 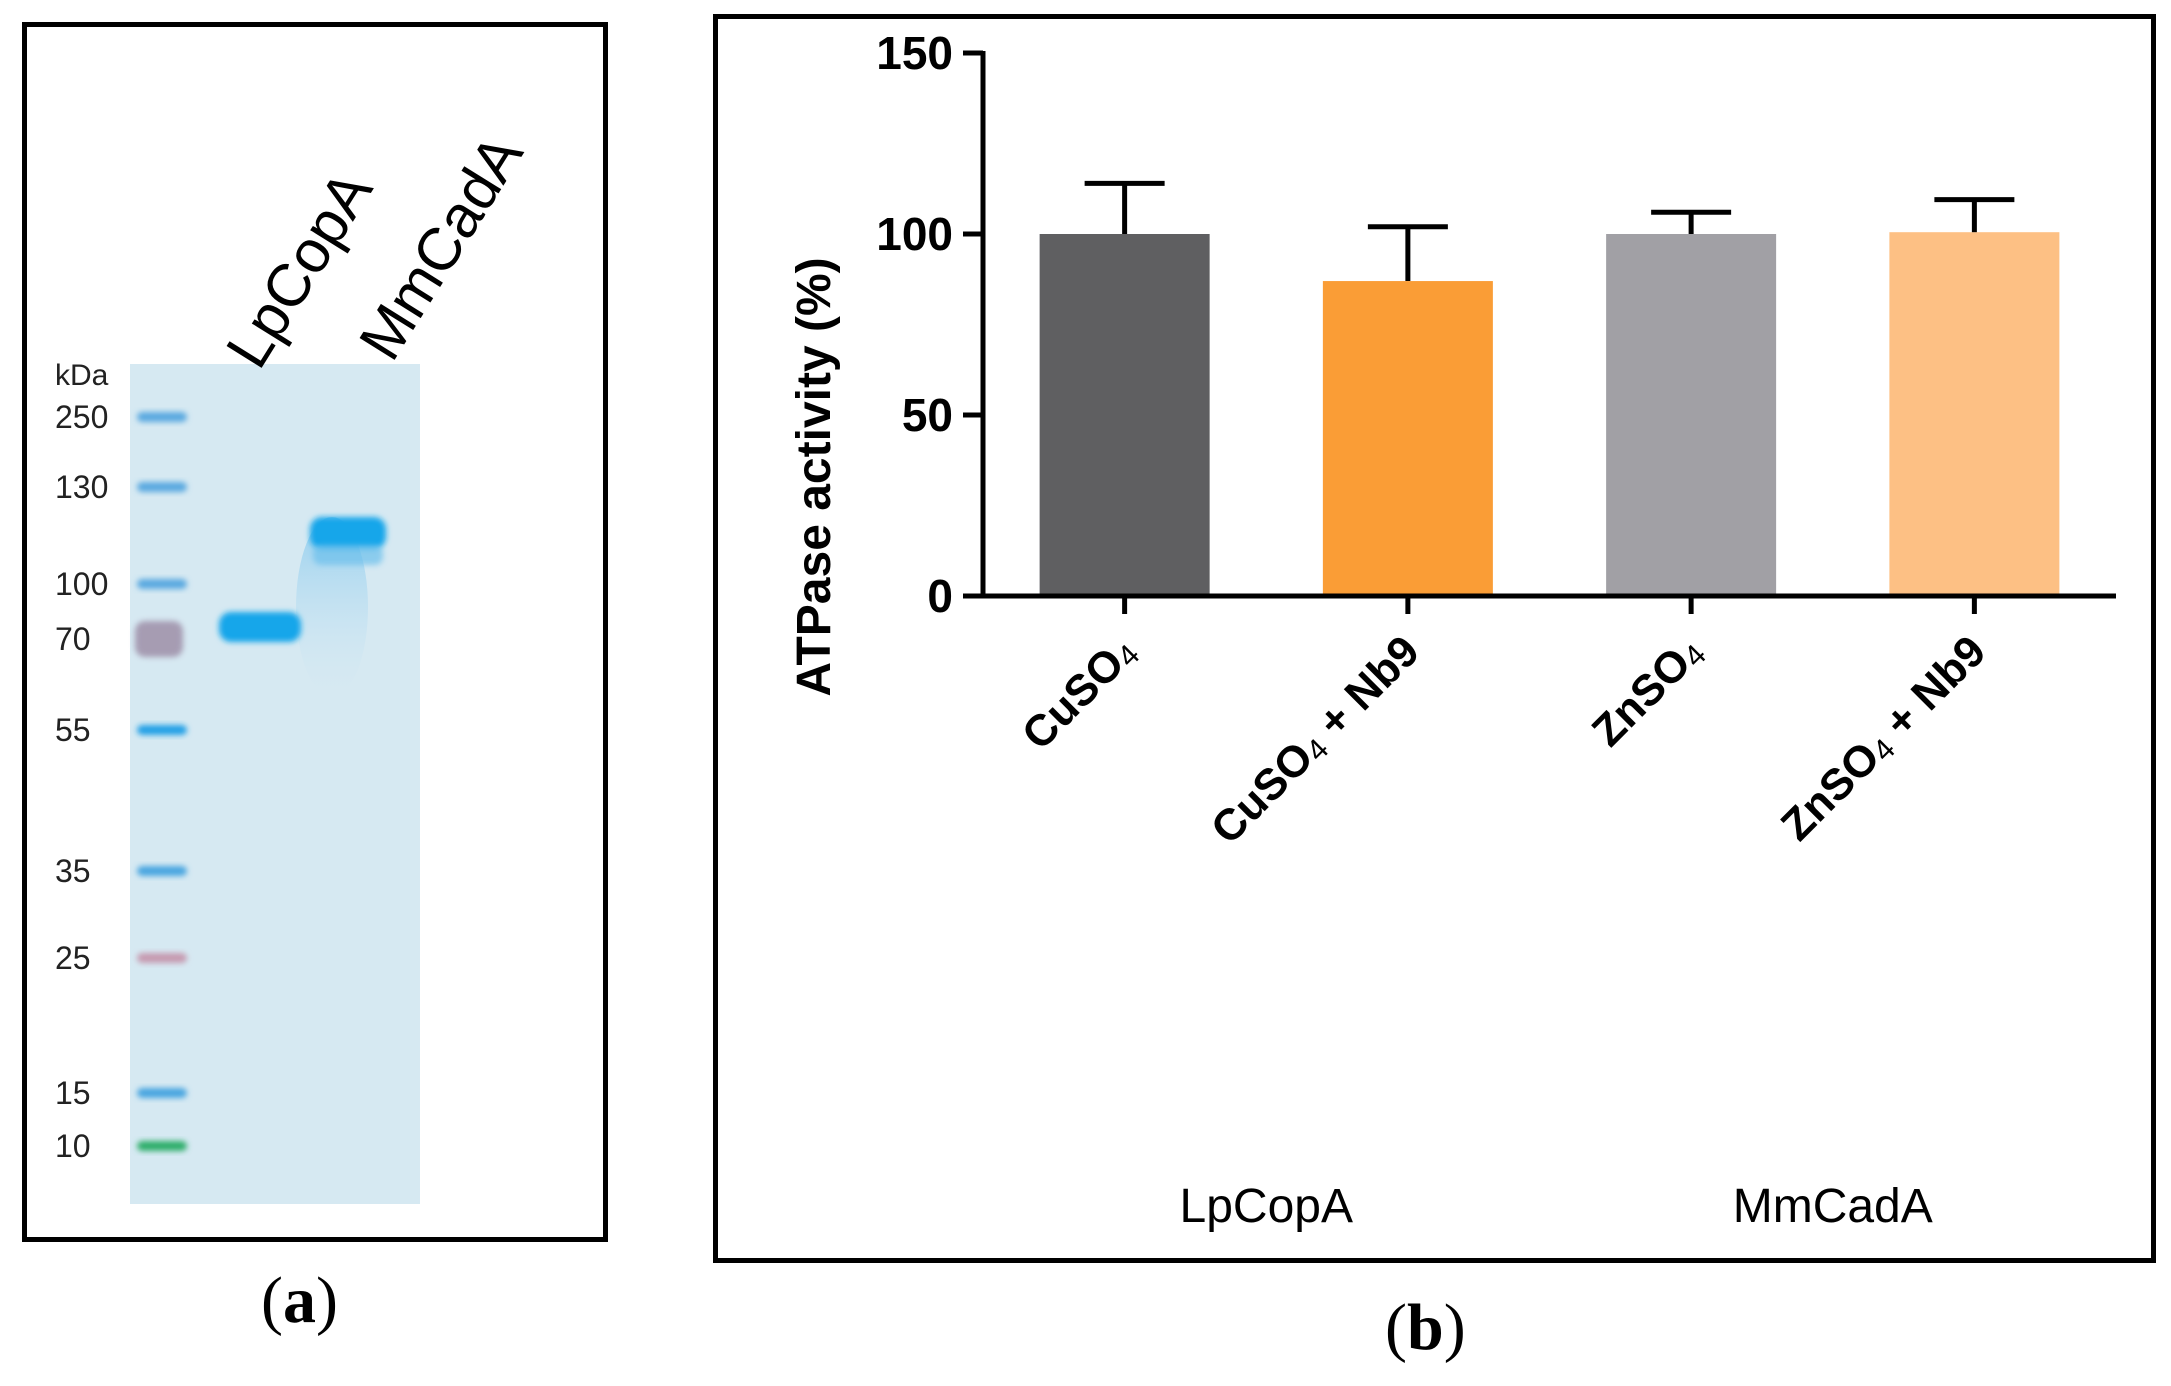 What do you see at coordinates (73, 639) in the screenshot?
I see `ladder-label-70: 70` at bounding box center [73, 639].